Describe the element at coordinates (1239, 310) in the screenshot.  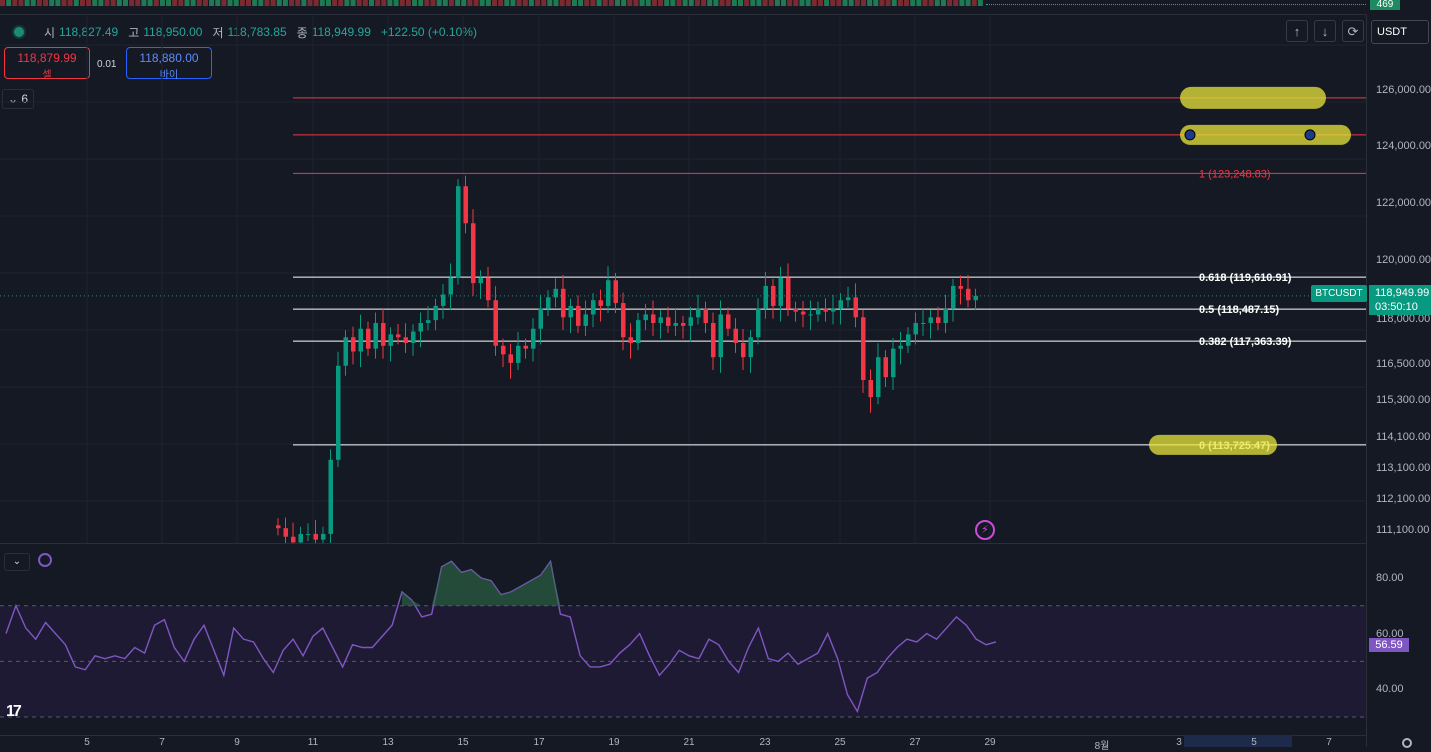
I see `fib-level-label: 0.5 (118,487.15)` at that location.